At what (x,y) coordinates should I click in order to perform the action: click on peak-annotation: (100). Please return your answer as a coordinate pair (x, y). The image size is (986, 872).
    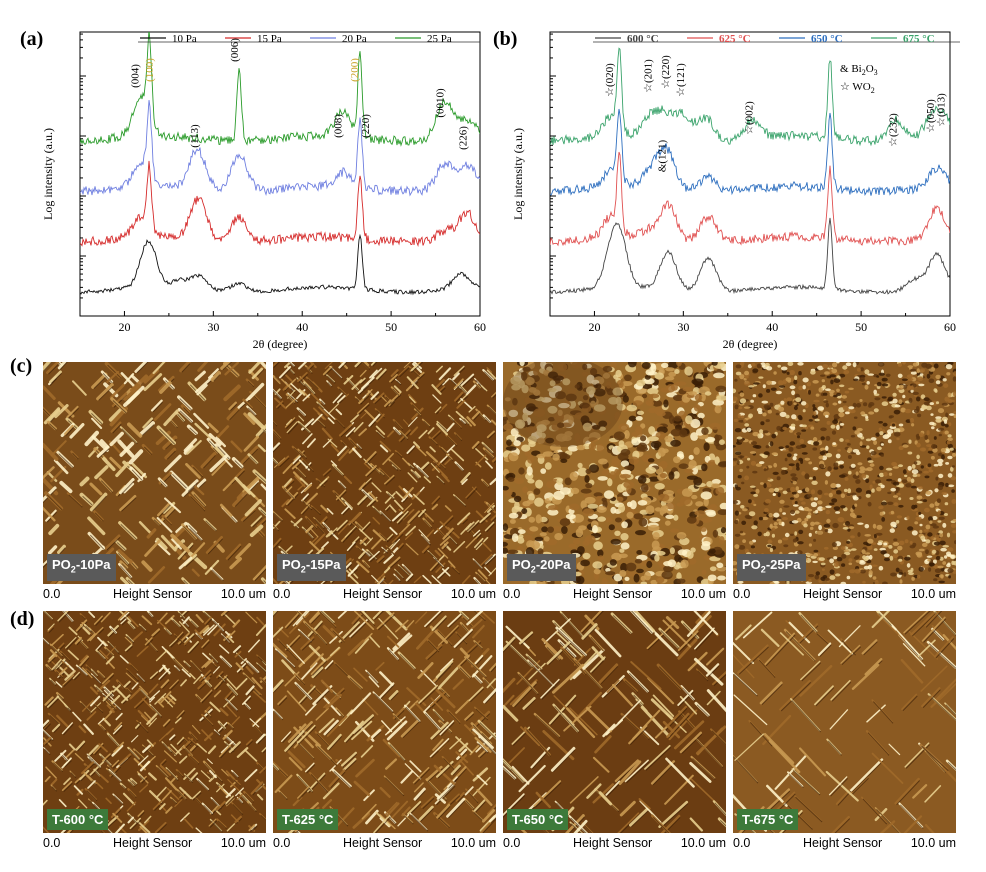
    Looking at the image, I should click on (150, 70).